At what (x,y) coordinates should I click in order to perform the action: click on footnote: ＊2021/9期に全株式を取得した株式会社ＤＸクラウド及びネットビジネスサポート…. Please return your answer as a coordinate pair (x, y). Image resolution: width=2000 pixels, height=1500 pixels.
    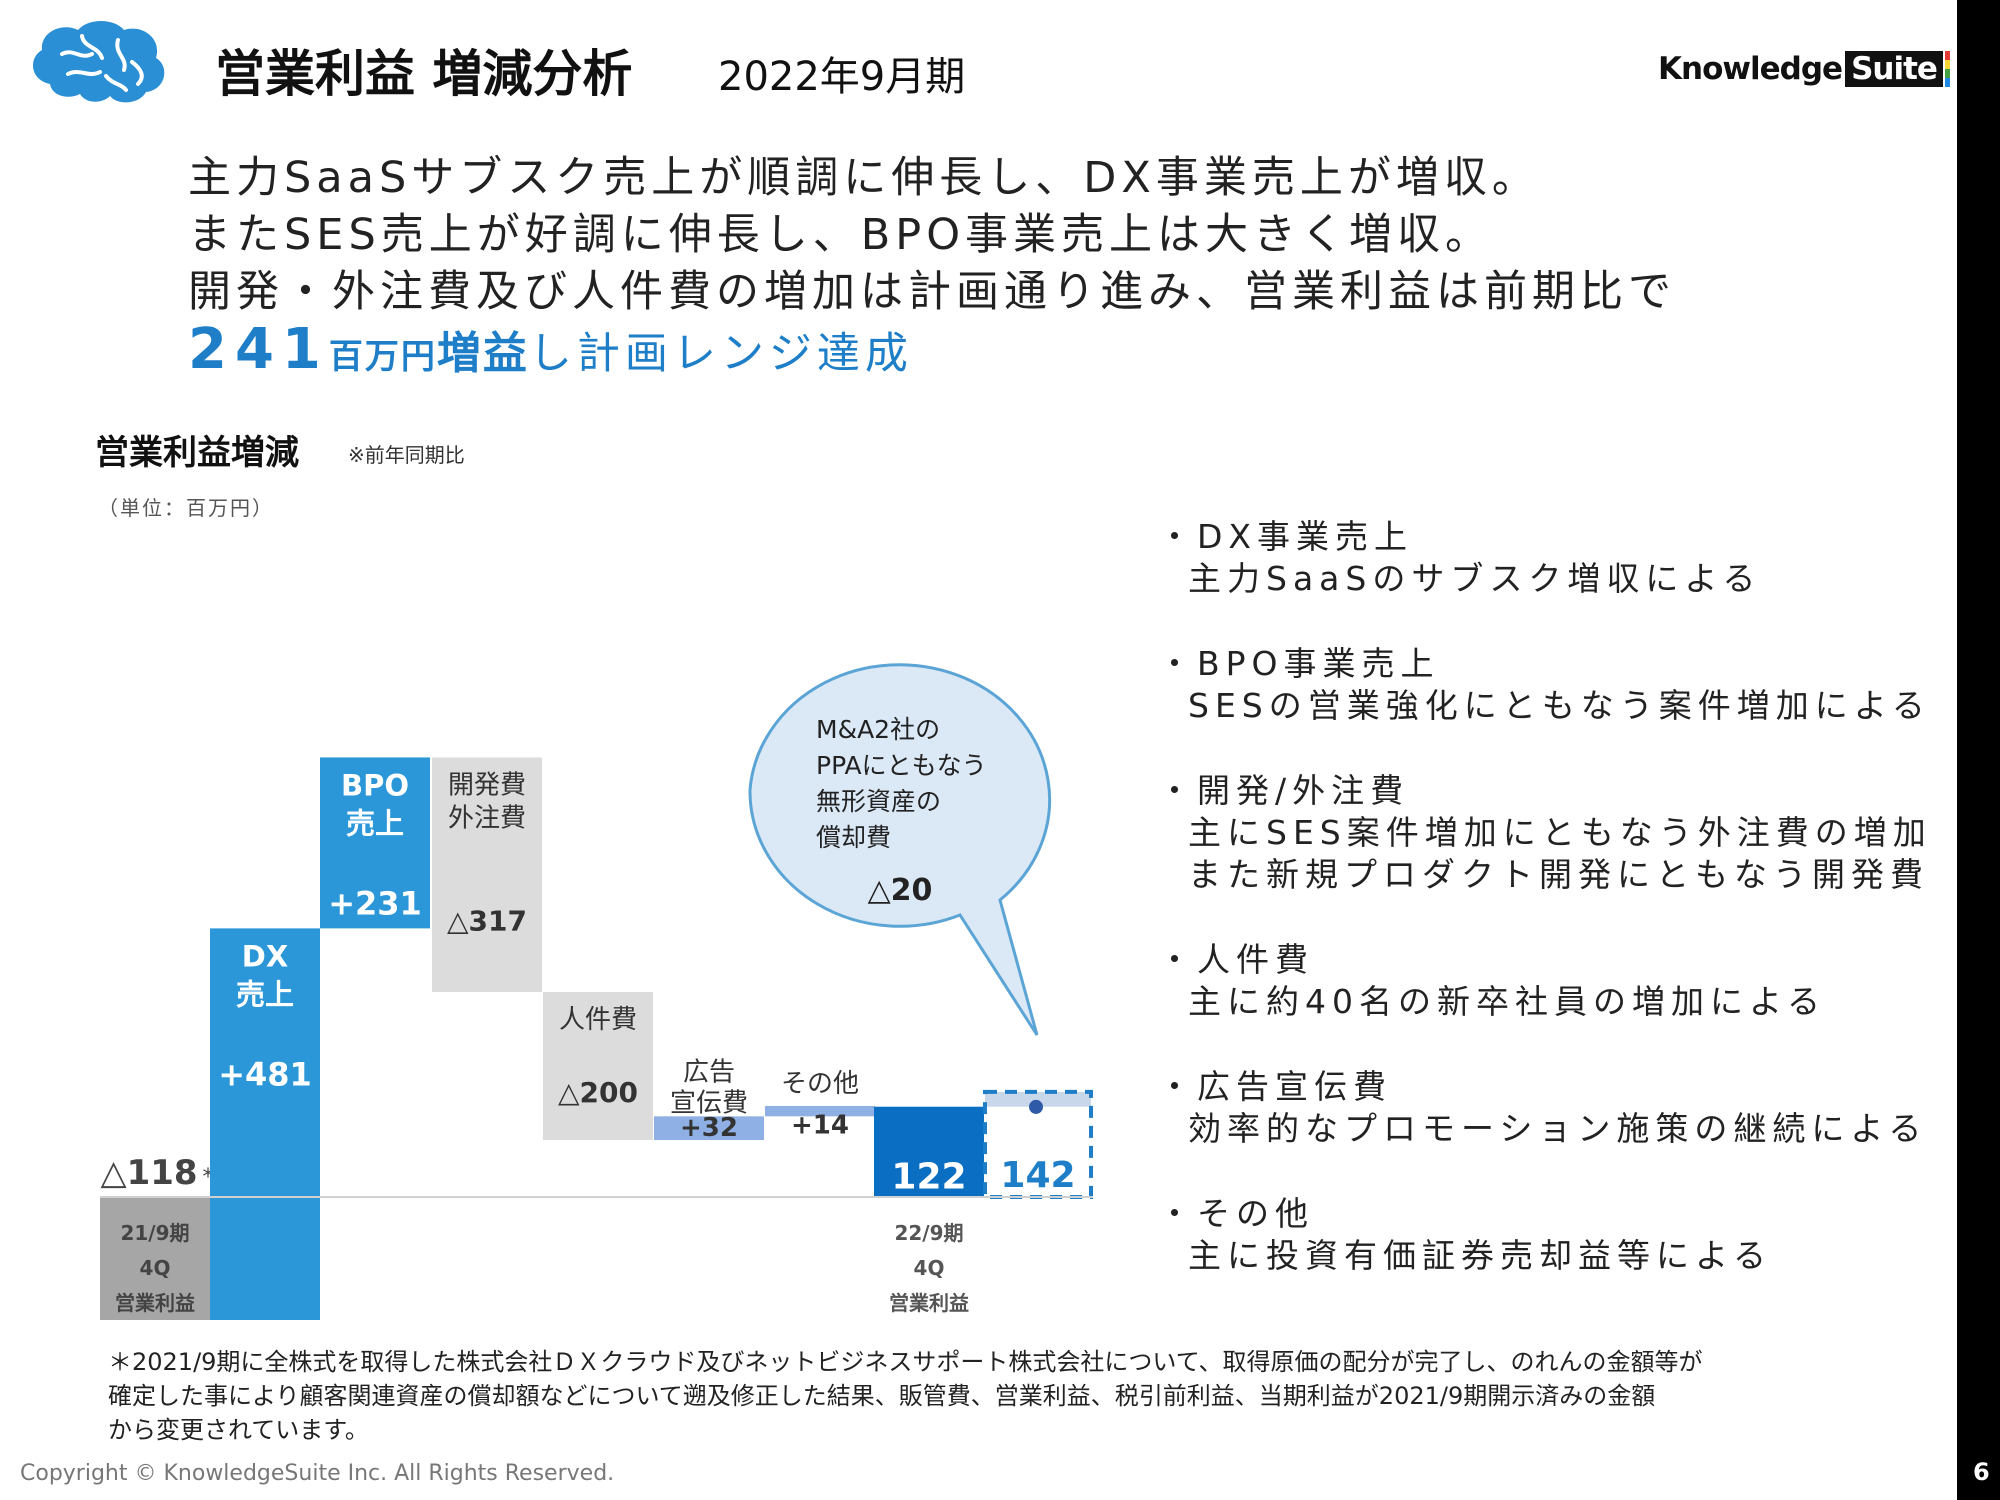
    Looking at the image, I should click on (905, 1396).